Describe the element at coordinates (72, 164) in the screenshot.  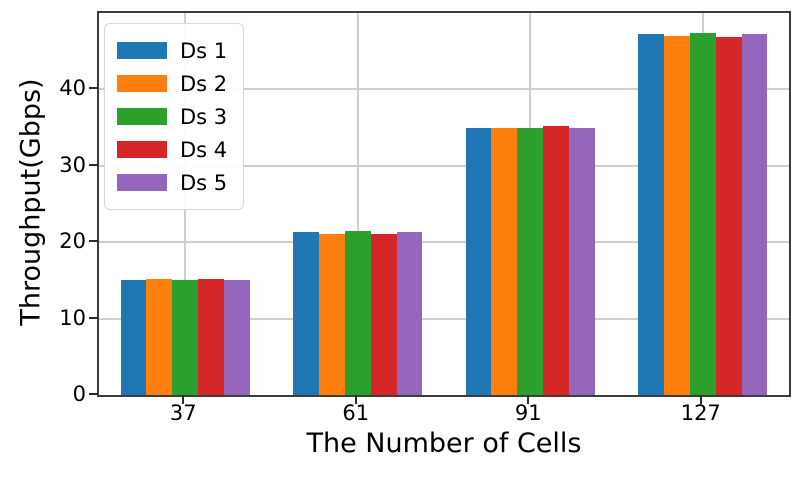
I see `y-tick-label-30: 30` at that location.